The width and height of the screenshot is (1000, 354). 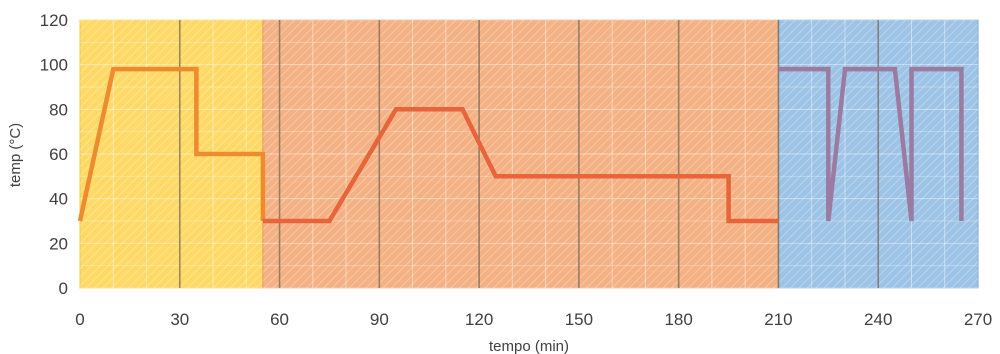 I want to click on x-axis-title: tempo (min), so click(x=529, y=346).